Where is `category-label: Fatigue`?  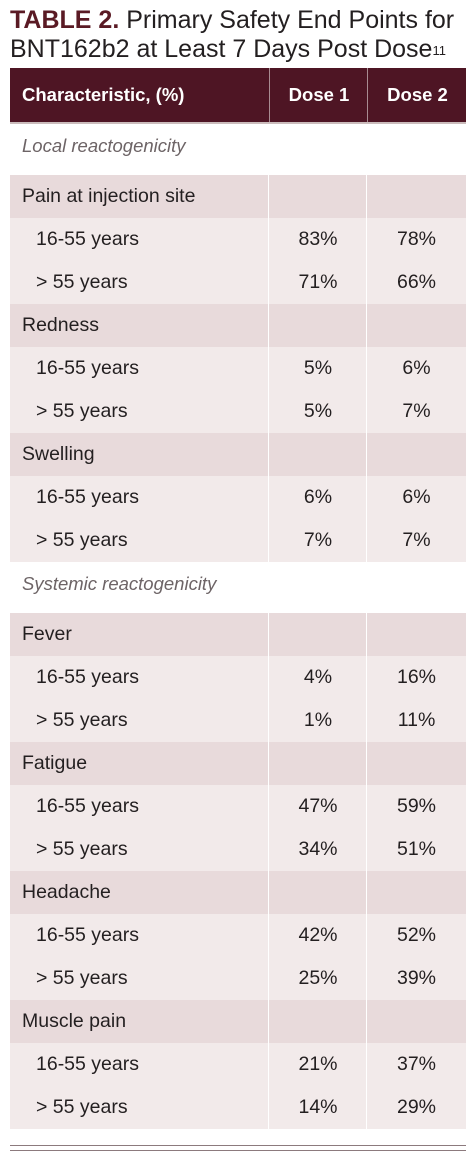 category-label: Fatigue is located at coordinates (55, 763).